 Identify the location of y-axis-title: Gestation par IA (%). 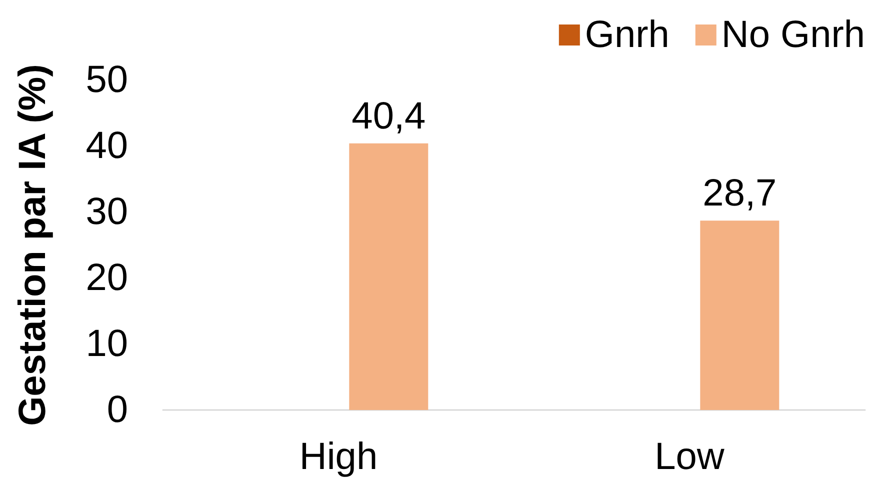
(33, 245).